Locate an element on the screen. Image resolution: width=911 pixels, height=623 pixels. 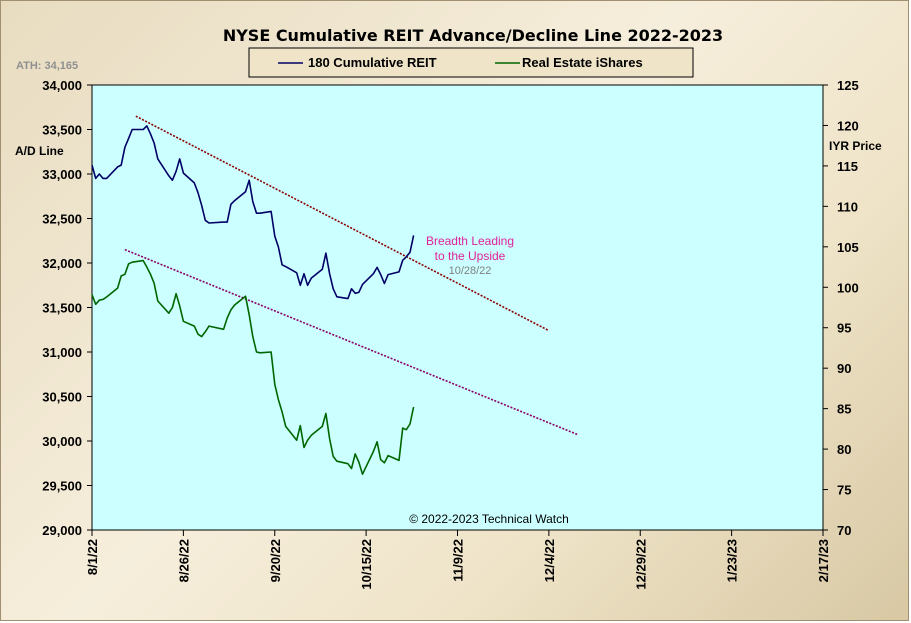
left-tick-label: 31,500 is located at coordinates (62, 308).